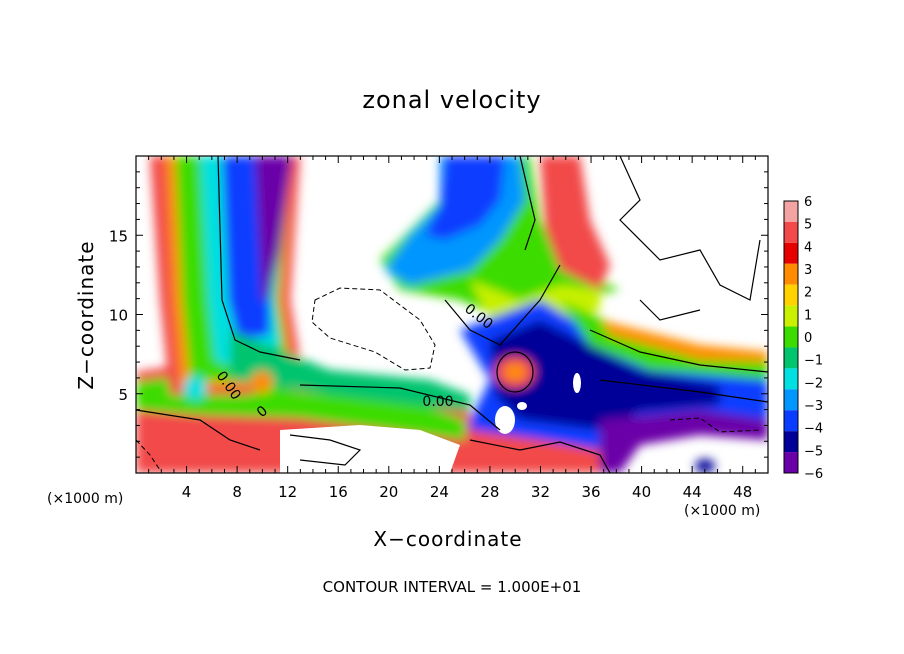  What do you see at coordinates (808, 247) in the screenshot?
I see `colorbar-tick-label: 4` at bounding box center [808, 247].